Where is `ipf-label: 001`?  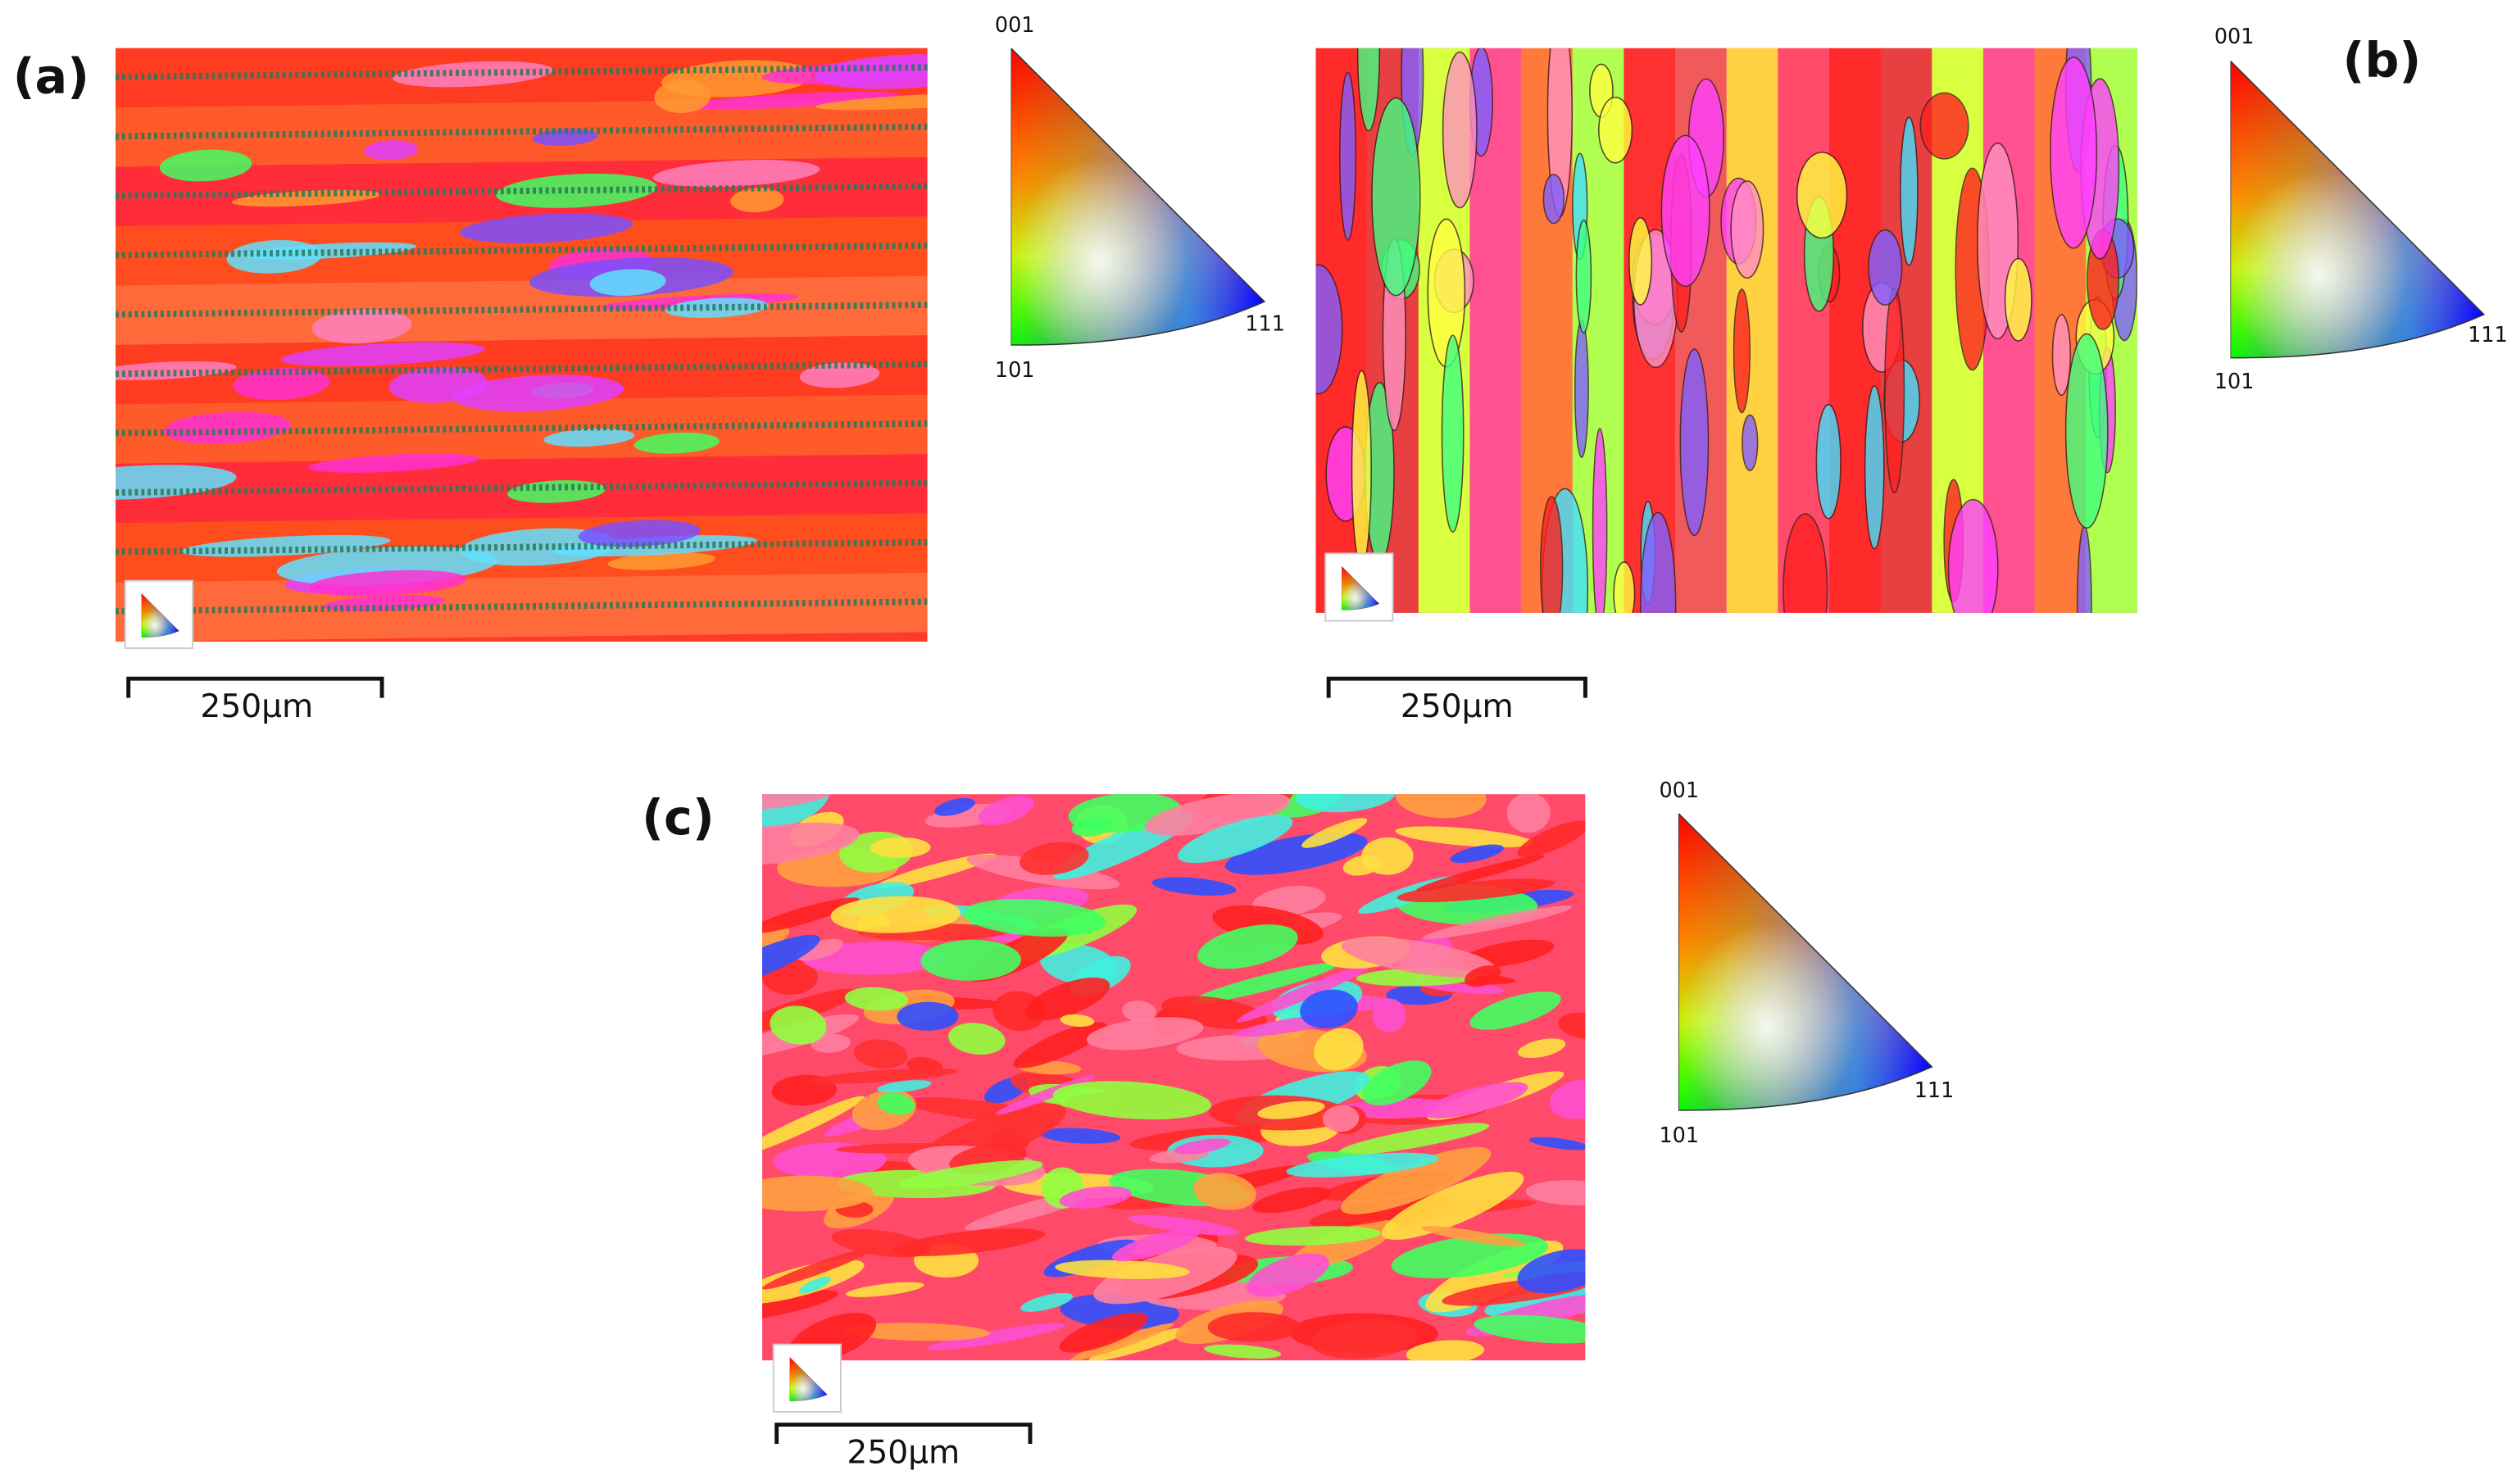
ipf-label: 001 is located at coordinates (1679, 790).